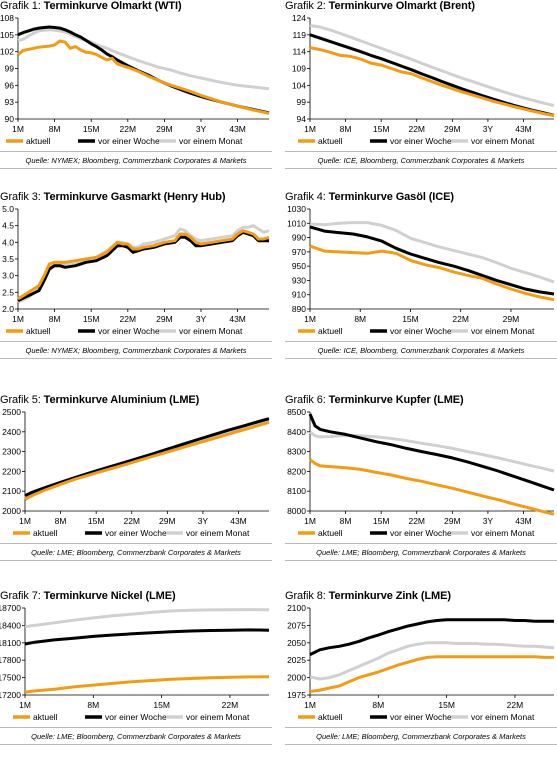  I want to click on chart-title: Grafik 6: Terminkurve Kupfer (LME), so click(374, 400).